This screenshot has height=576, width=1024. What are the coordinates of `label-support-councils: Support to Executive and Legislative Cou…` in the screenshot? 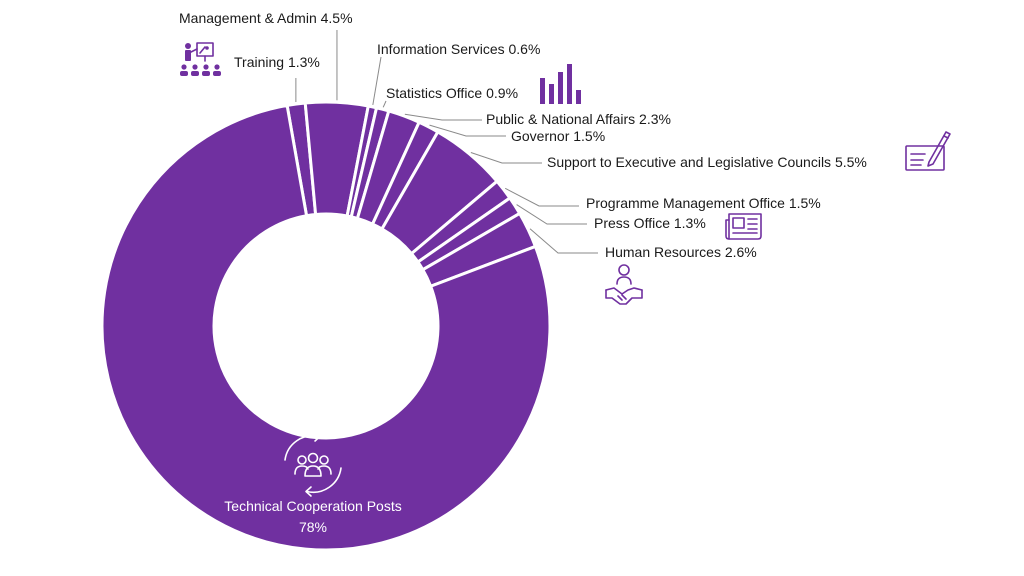 It's located at (707, 162).